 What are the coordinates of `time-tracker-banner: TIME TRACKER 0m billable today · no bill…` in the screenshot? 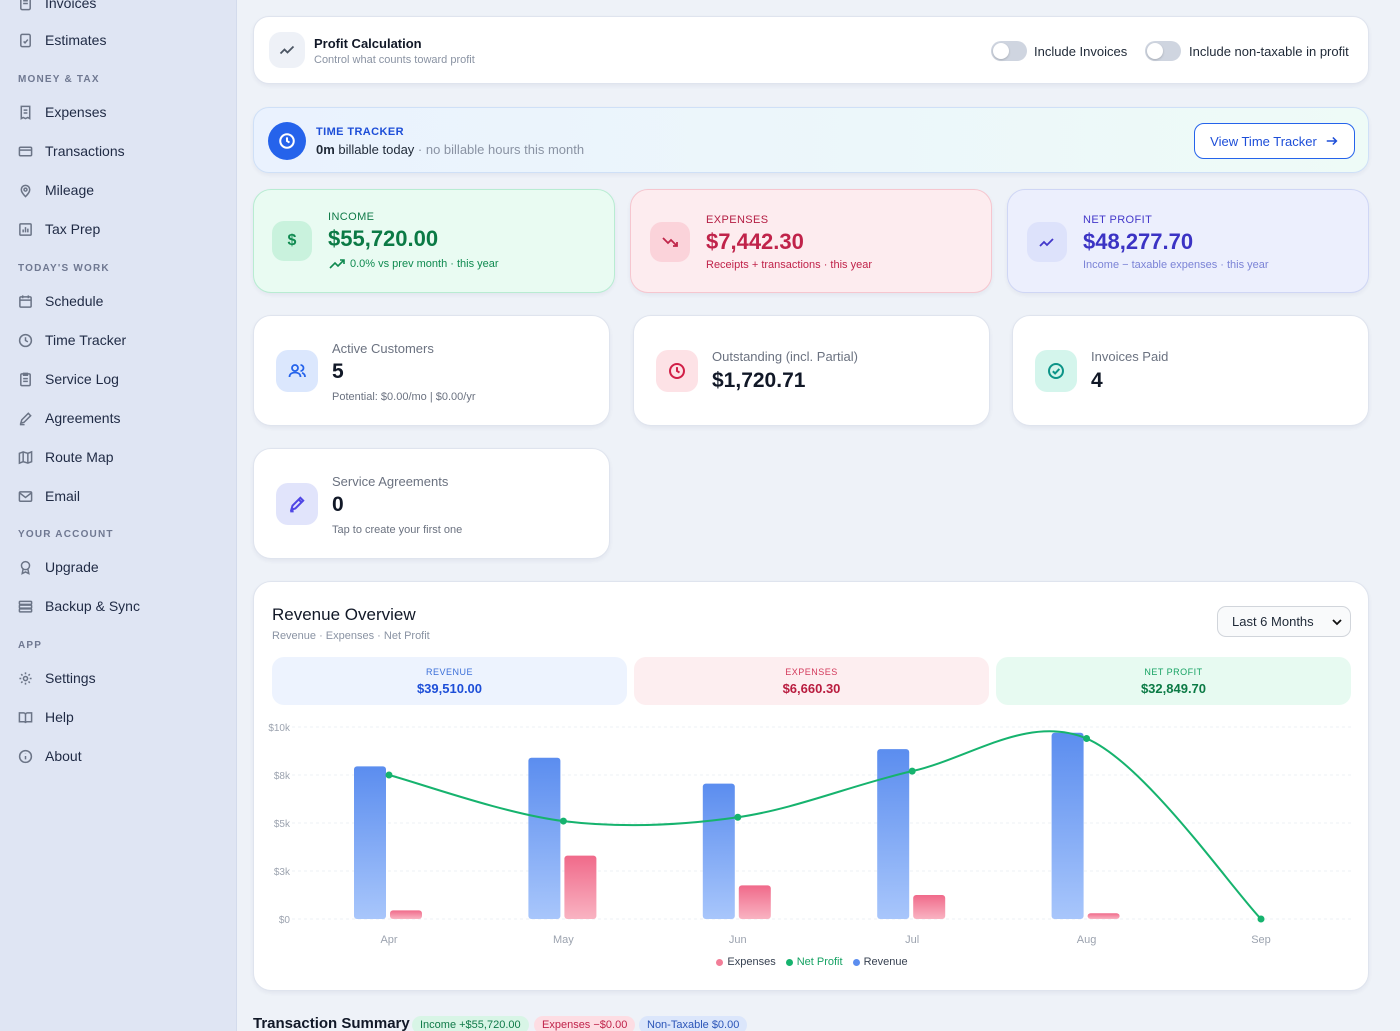 It's located at (811, 140).